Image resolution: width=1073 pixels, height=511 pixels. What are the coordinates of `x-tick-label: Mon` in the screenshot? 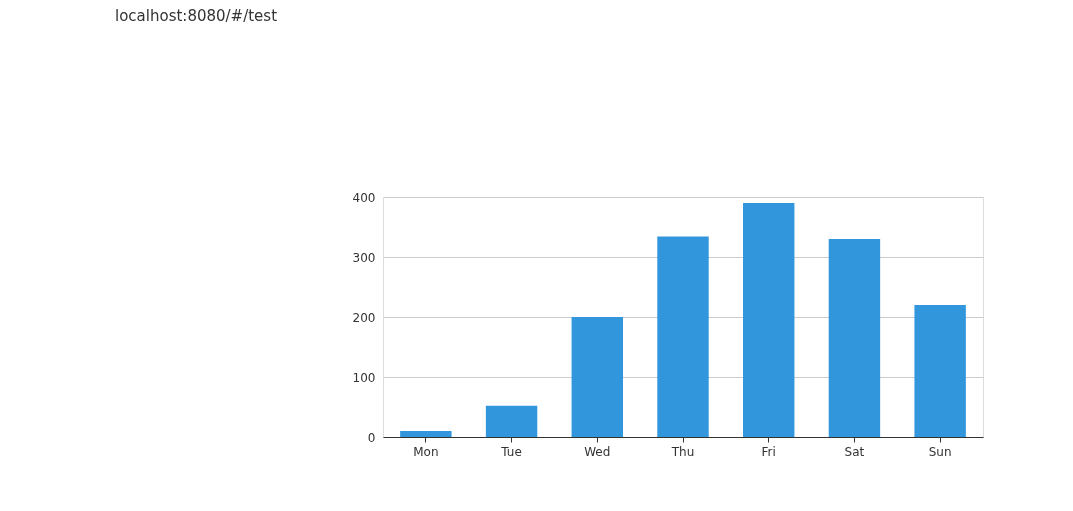 It's located at (426, 451).